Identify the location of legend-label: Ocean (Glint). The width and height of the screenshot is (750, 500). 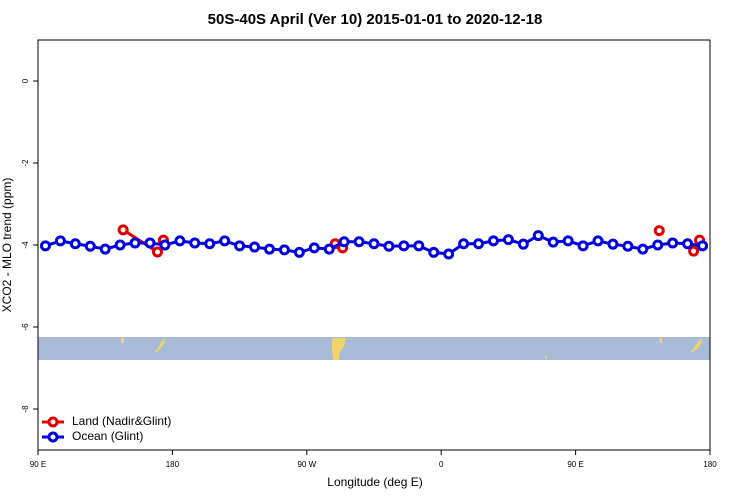
(107, 436).